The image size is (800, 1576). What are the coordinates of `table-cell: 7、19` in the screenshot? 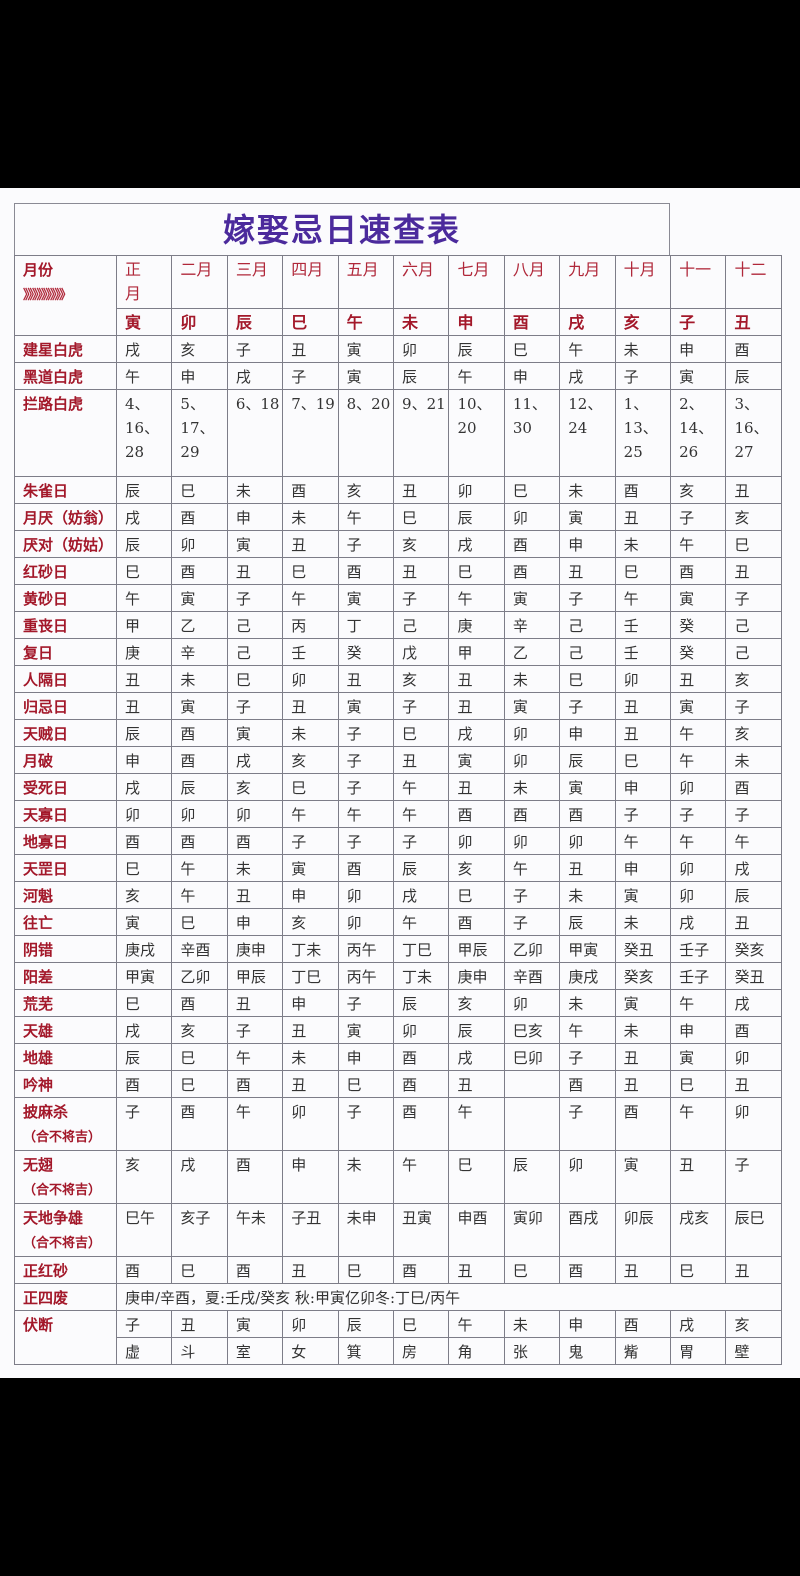 It's located at (310, 433).